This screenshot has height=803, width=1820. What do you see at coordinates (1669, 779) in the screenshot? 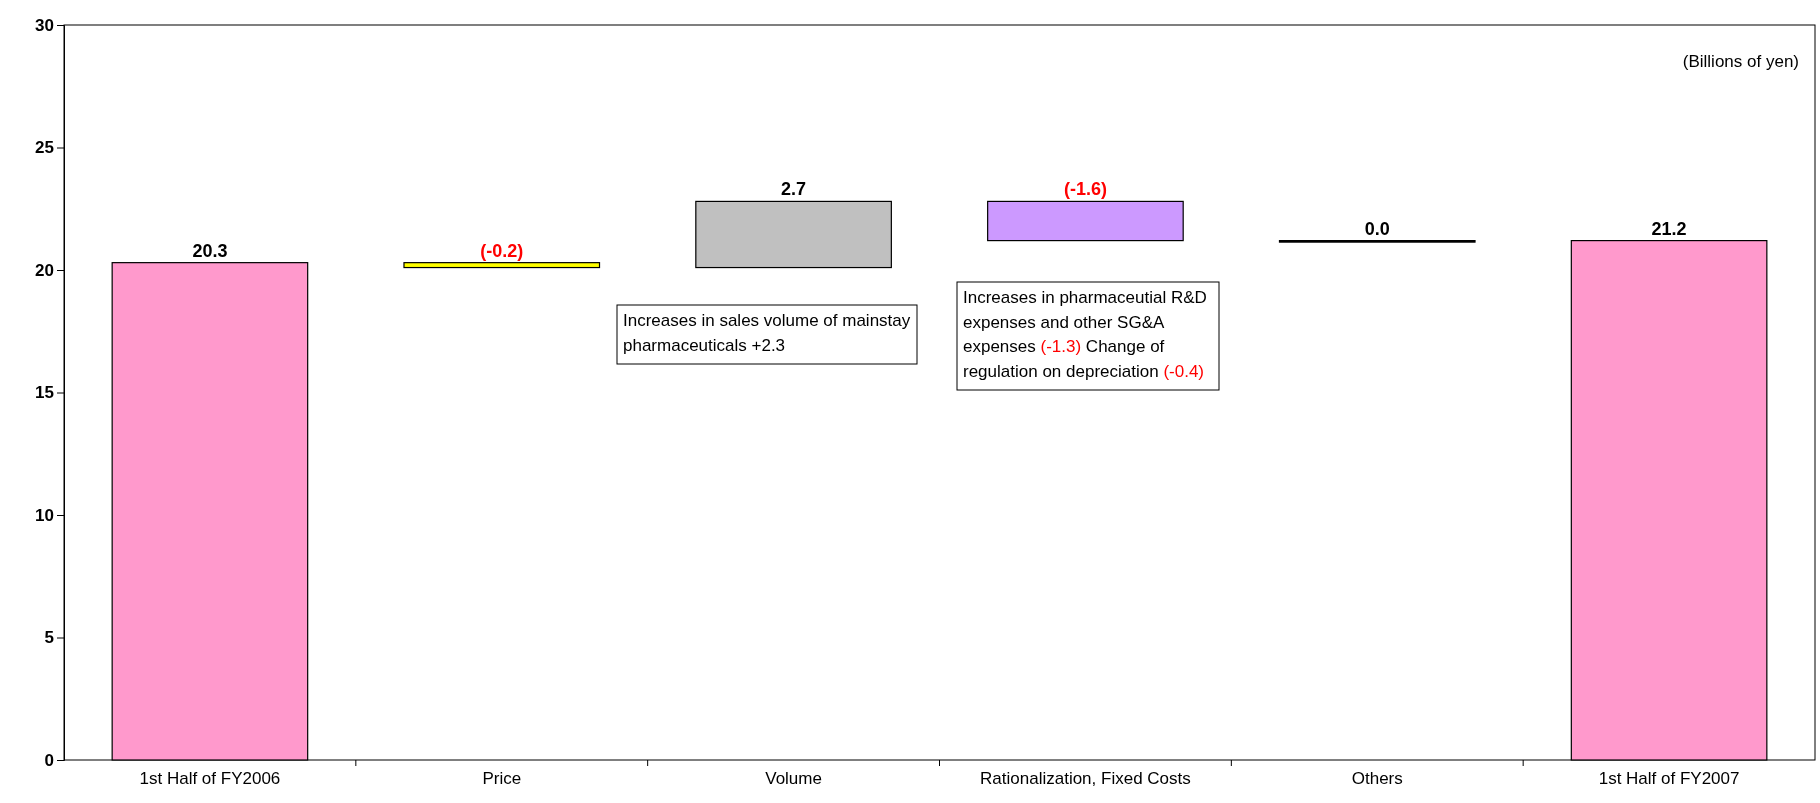
I see `x-tick-label: 1st Half of FY2007` at bounding box center [1669, 779].